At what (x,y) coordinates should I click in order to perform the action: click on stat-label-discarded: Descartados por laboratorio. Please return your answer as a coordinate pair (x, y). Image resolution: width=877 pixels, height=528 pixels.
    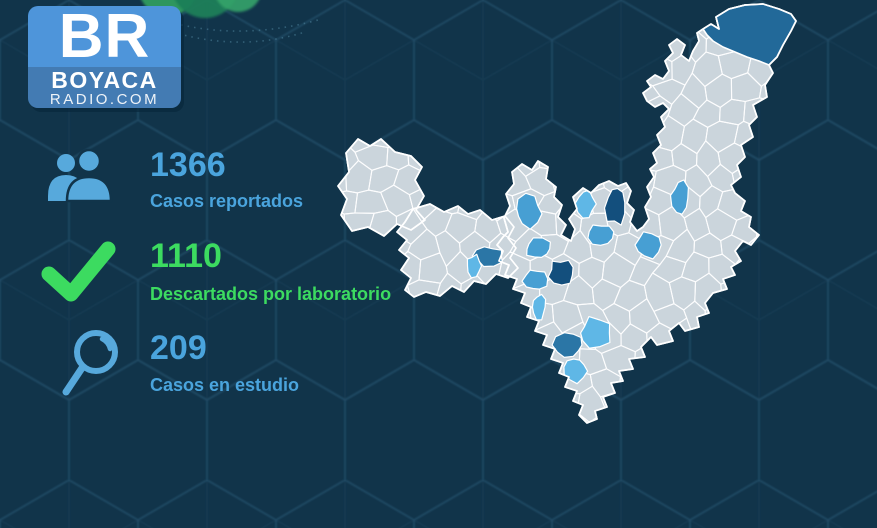
    Looking at the image, I should click on (271, 294).